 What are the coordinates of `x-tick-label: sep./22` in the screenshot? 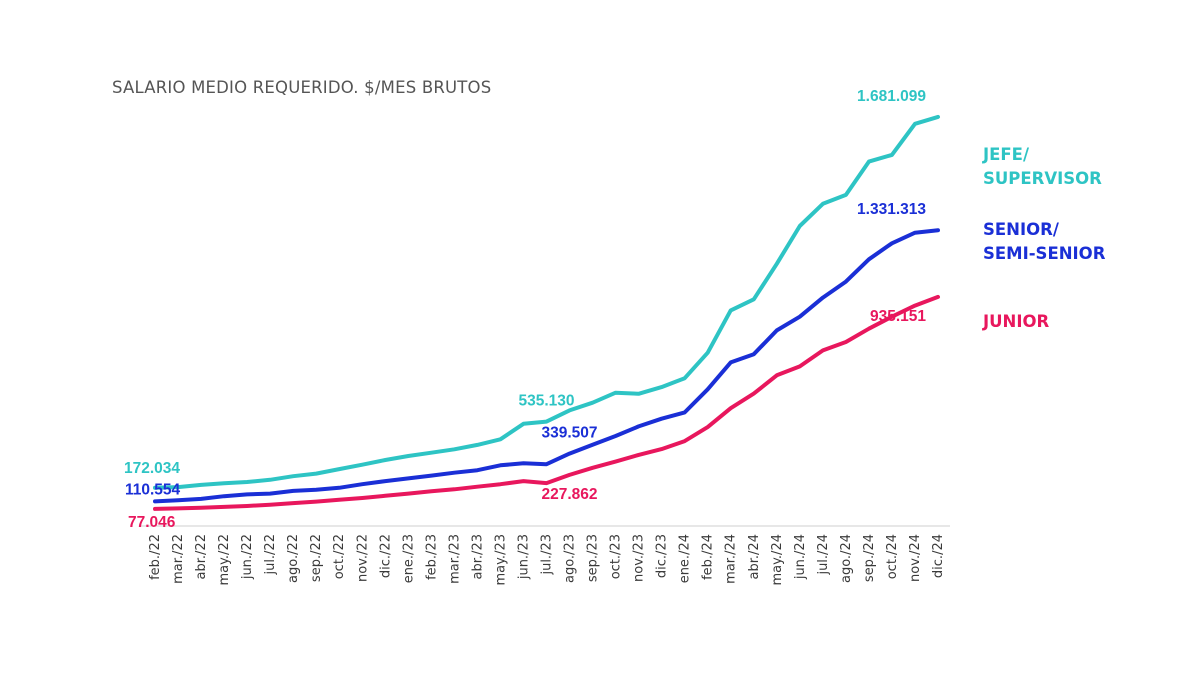 It's located at (316, 558).